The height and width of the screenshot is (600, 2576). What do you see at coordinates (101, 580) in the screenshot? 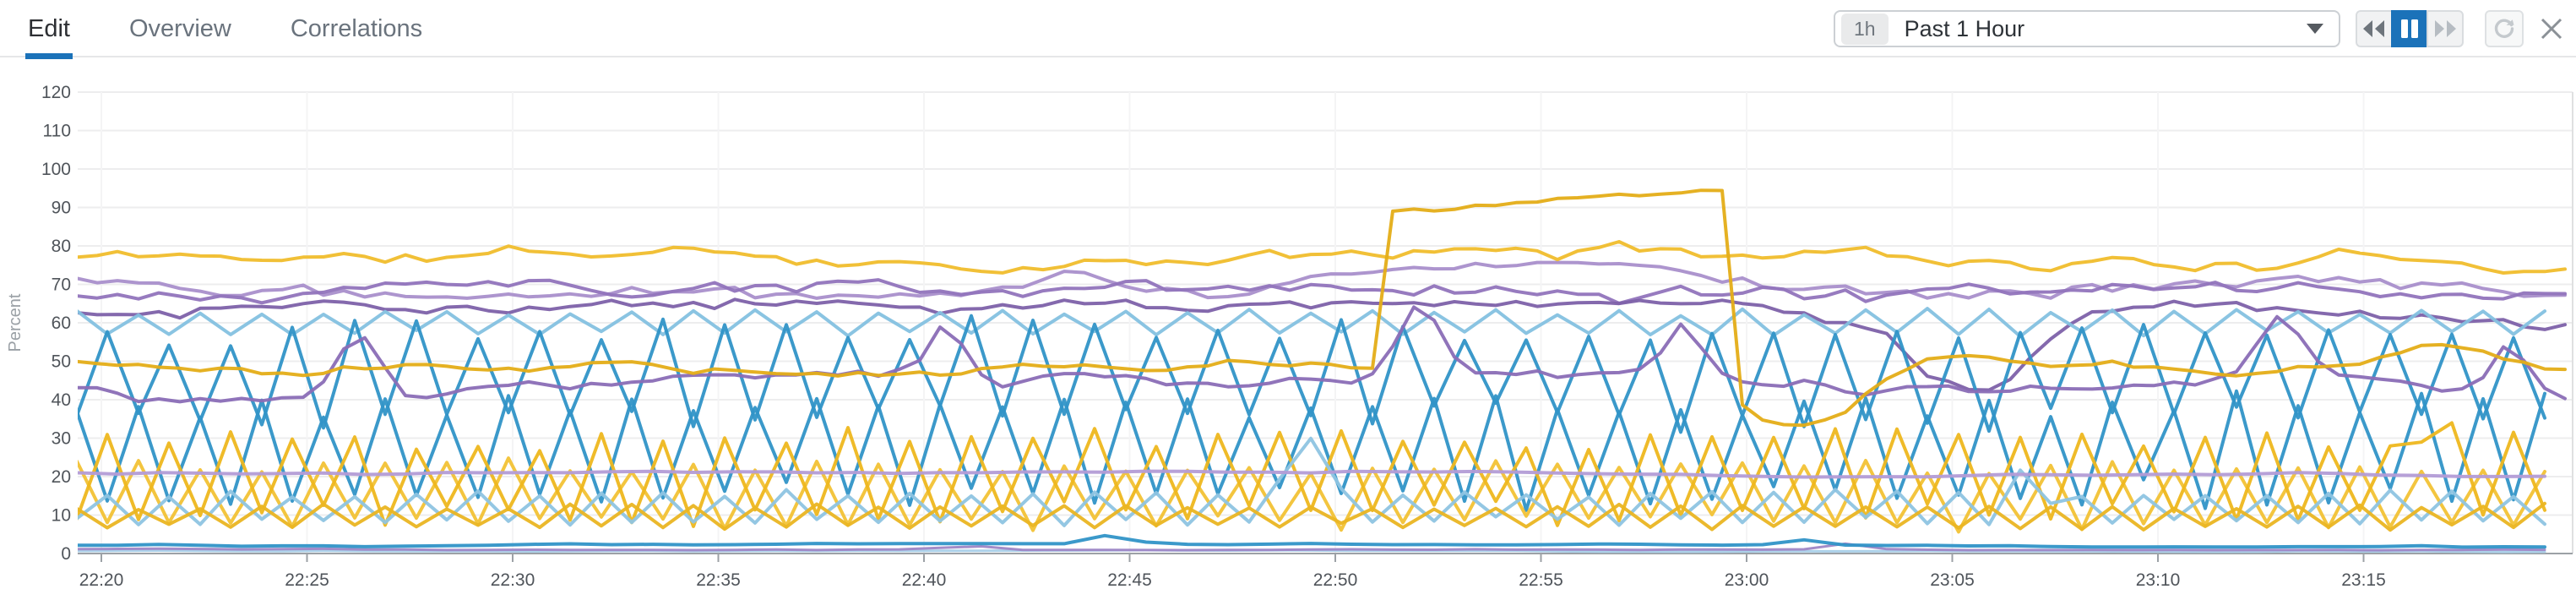
I see `svg-text: 22:20` at bounding box center [101, 580].